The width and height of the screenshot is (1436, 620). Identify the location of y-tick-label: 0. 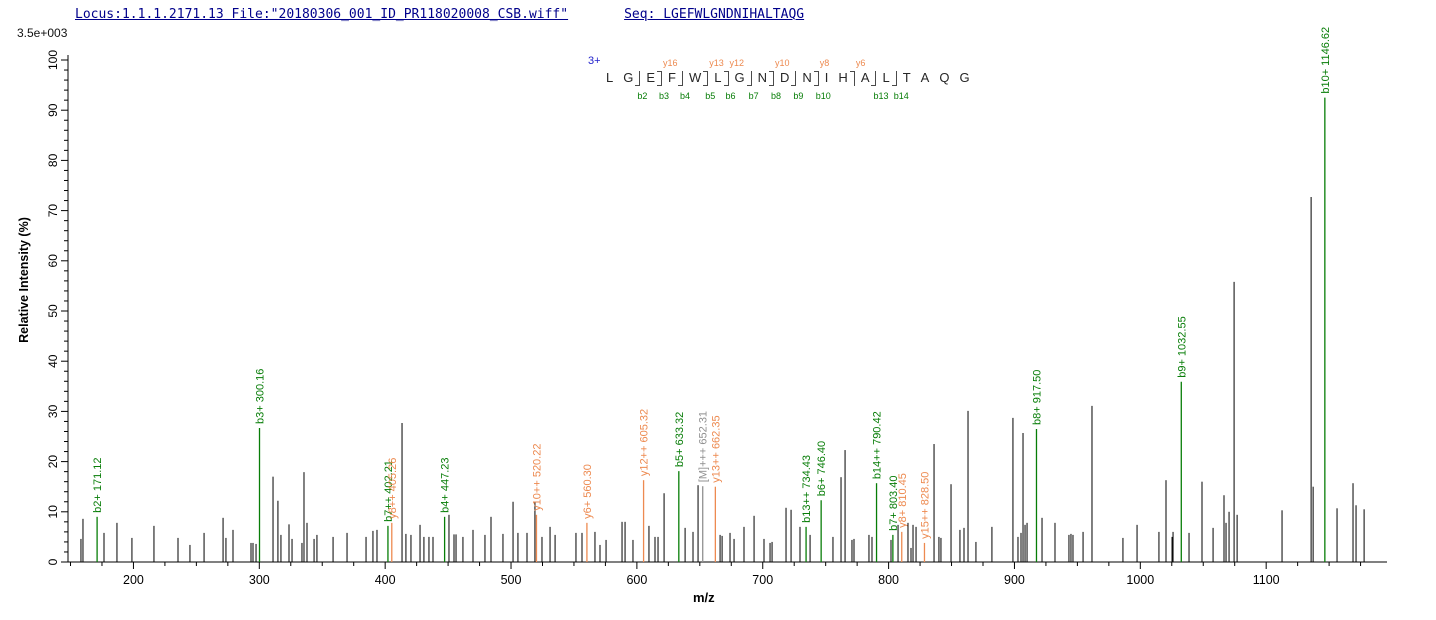
(53, 561).